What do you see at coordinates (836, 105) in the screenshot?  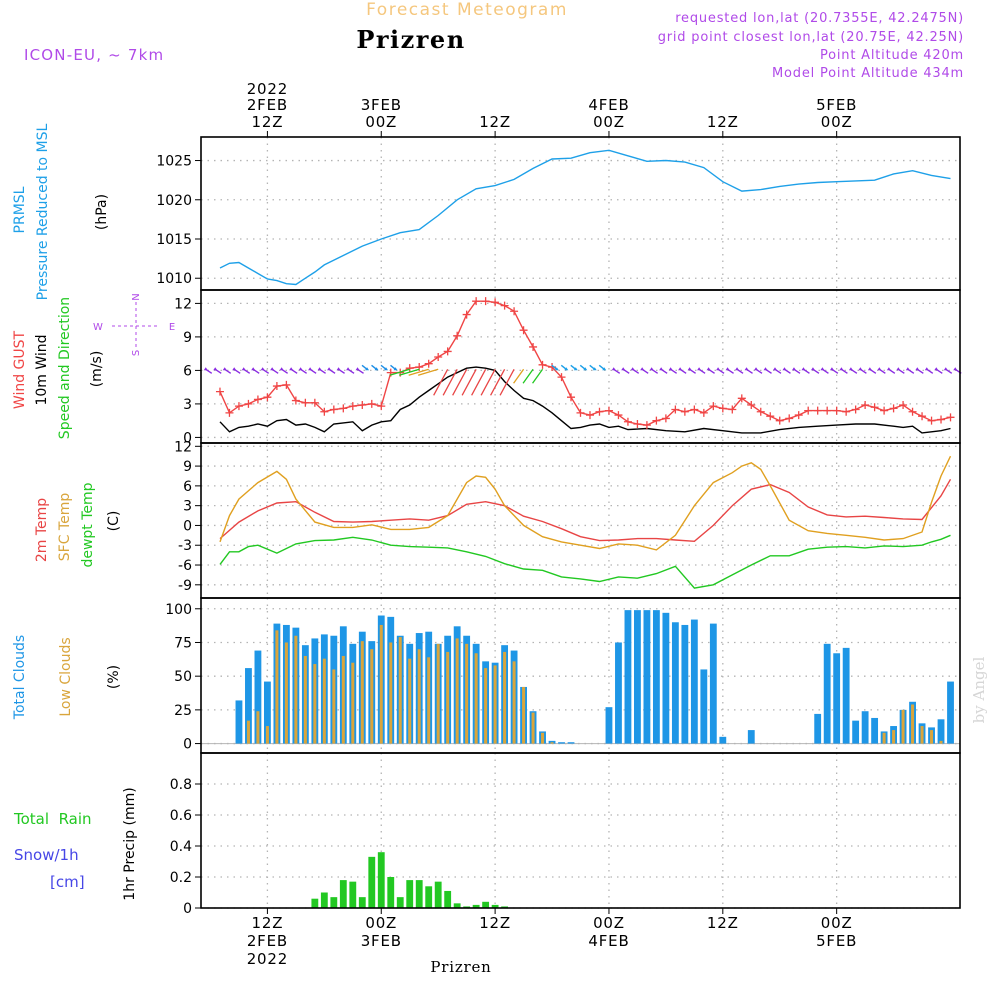 I see `time-label-top: 5FEB` at bounding box center [836, 105].